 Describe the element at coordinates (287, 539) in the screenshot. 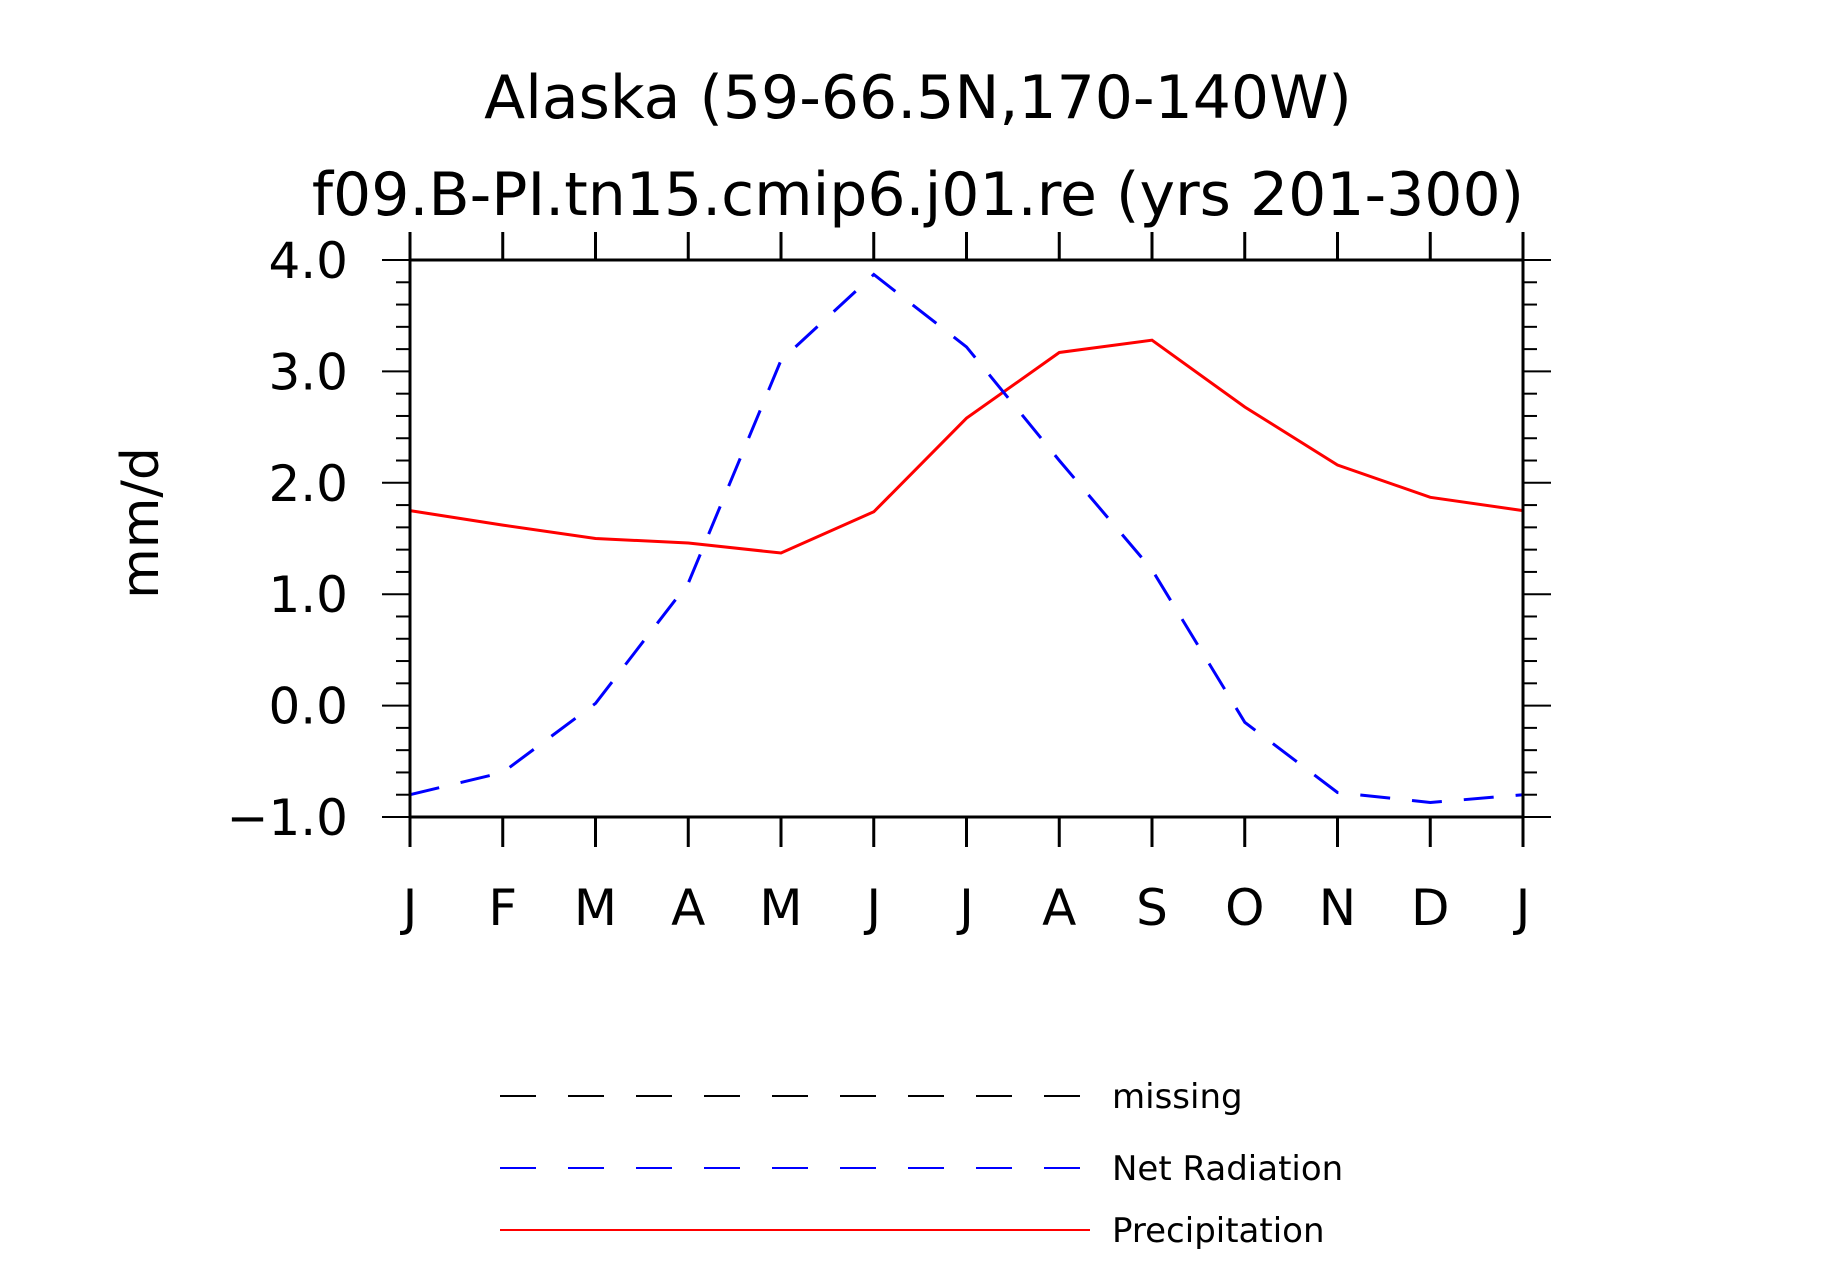

I see `y-tick-labels: −1.0 0.0 1.0 2.0 3.0 4.0` at that location.